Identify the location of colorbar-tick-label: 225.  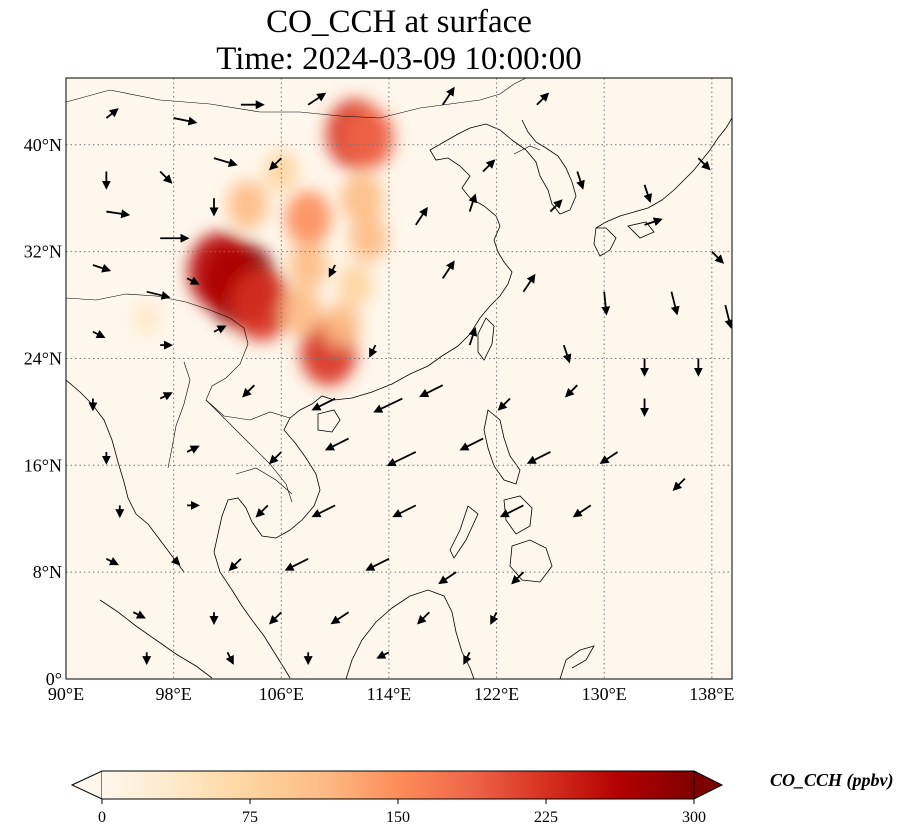
(546, 817).